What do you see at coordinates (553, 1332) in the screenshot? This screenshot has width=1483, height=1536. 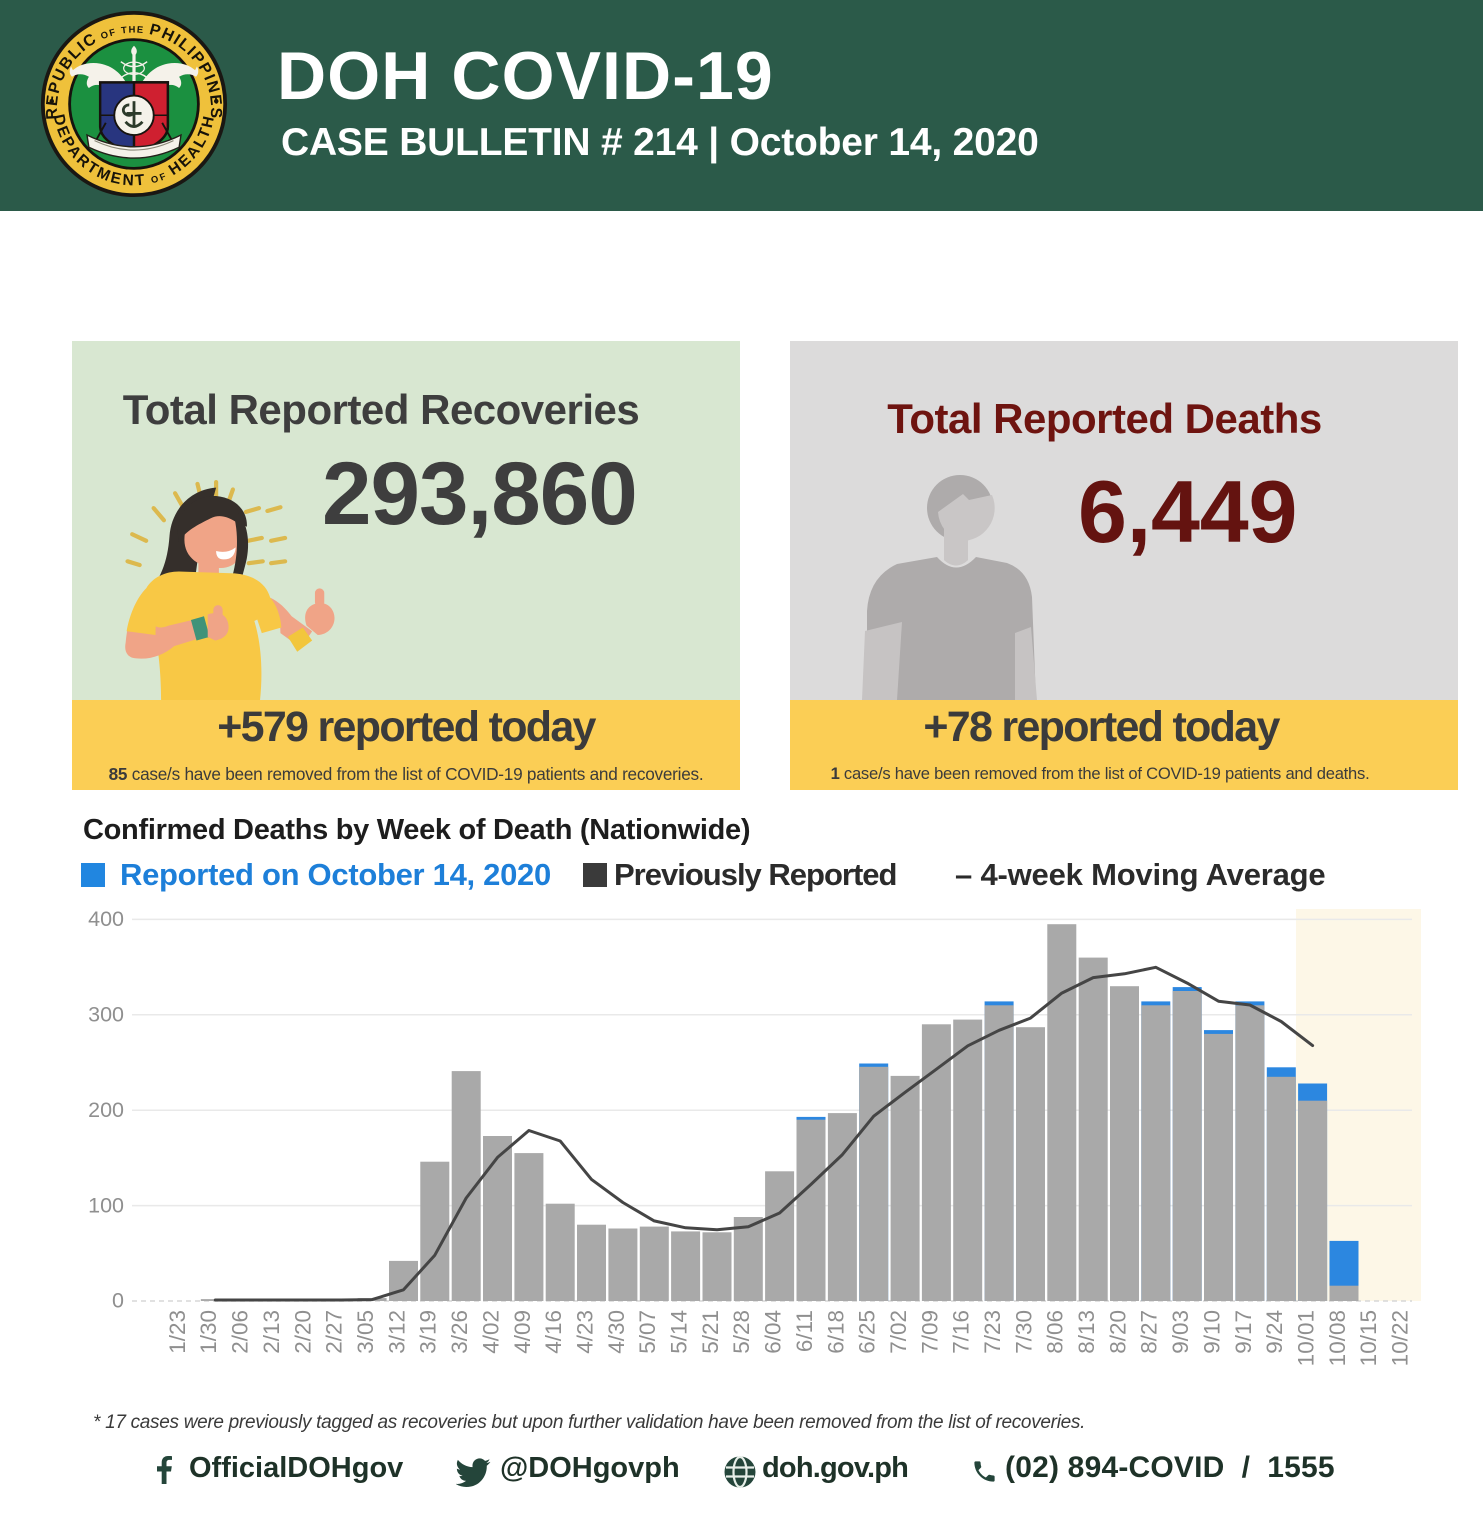 I see `svg-text: 4/16` at bounding box center [553, 1332].